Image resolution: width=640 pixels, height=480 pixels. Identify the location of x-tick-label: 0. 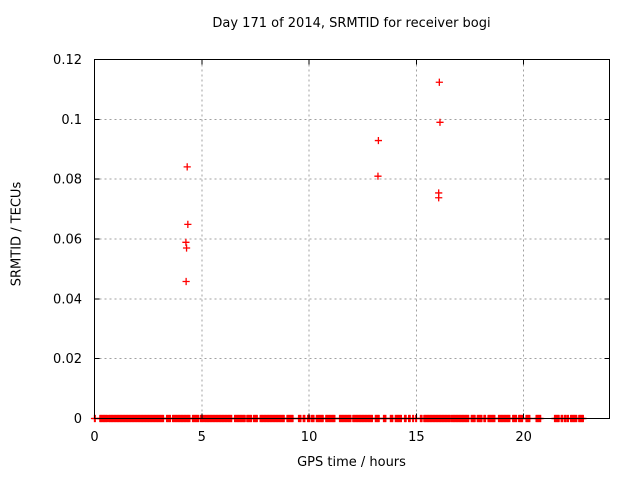
(94, 437).